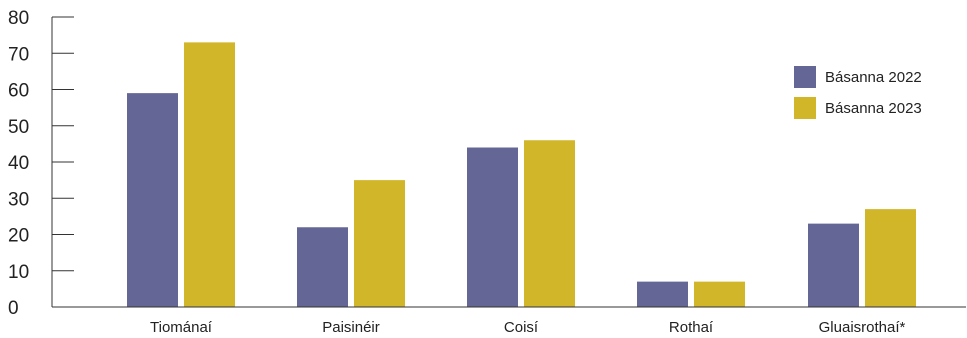 This screenshot has width=967, height=338. I want to click on legend-label-0: Básanna 2022, so click(873, 77).